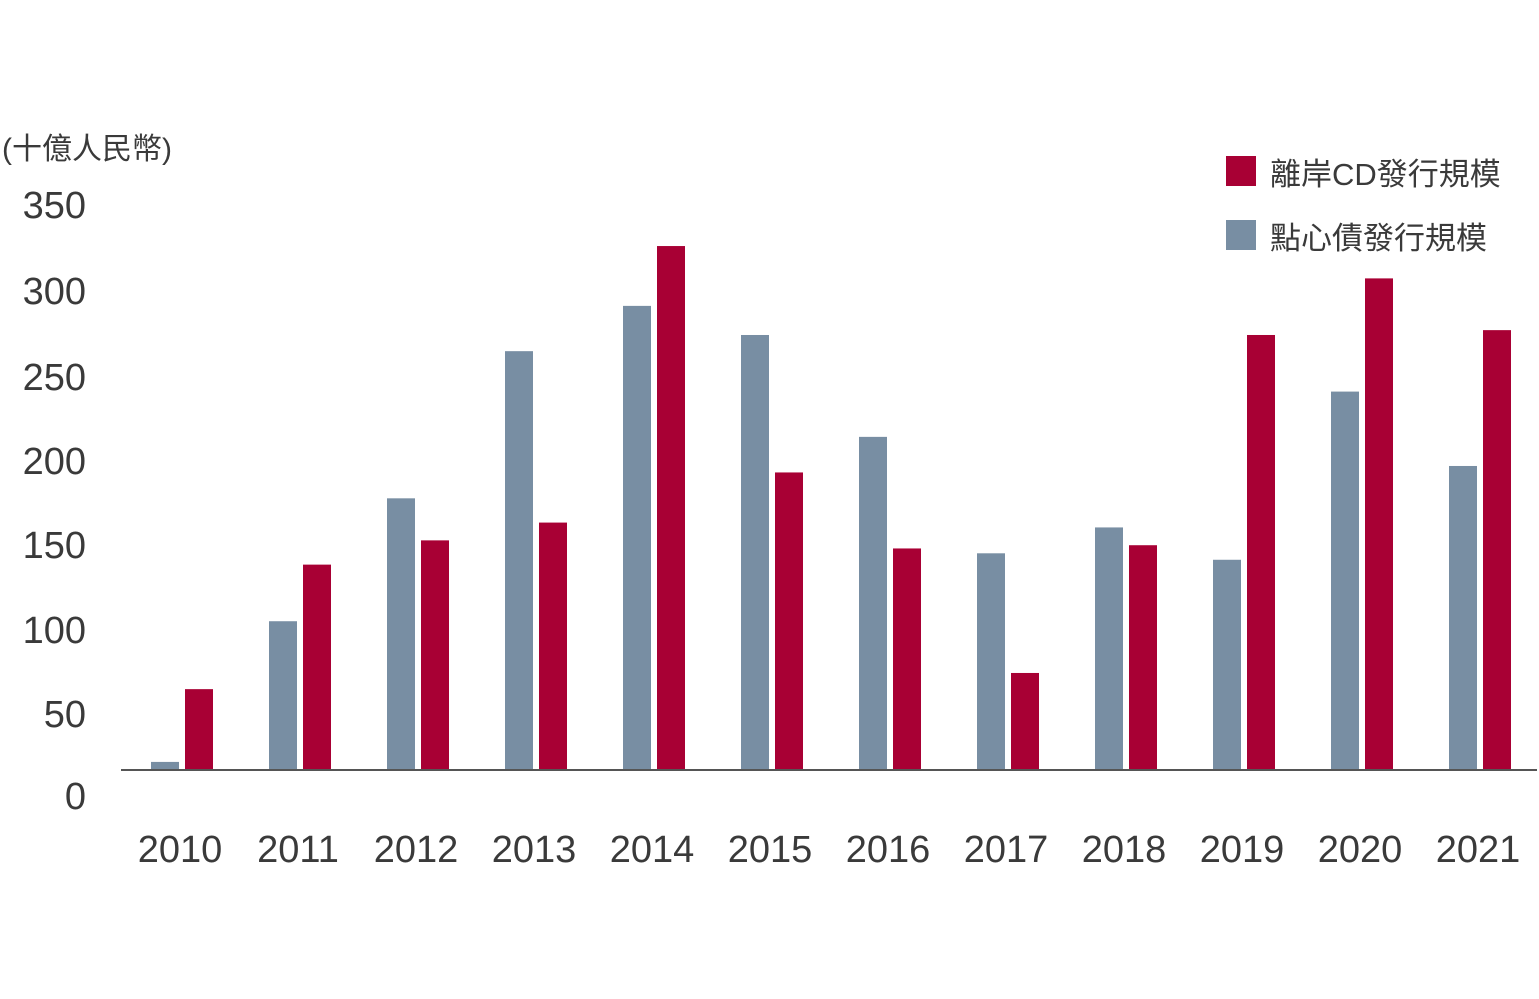 This screenshot has height=999, width=1539. What do you see at coordinates (637, 537) in the screenshot?
I see `bar-dim-sum-bond-2014` at bounding box center [637, 537].